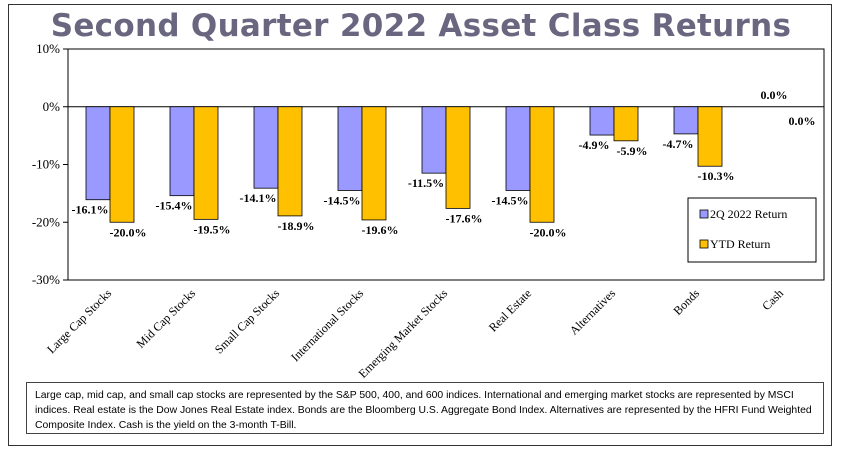  What do you see at coordinates (48, 48) in the screenshot?
I see `y-tick-label: 10%` at bounding box center [48, 48].